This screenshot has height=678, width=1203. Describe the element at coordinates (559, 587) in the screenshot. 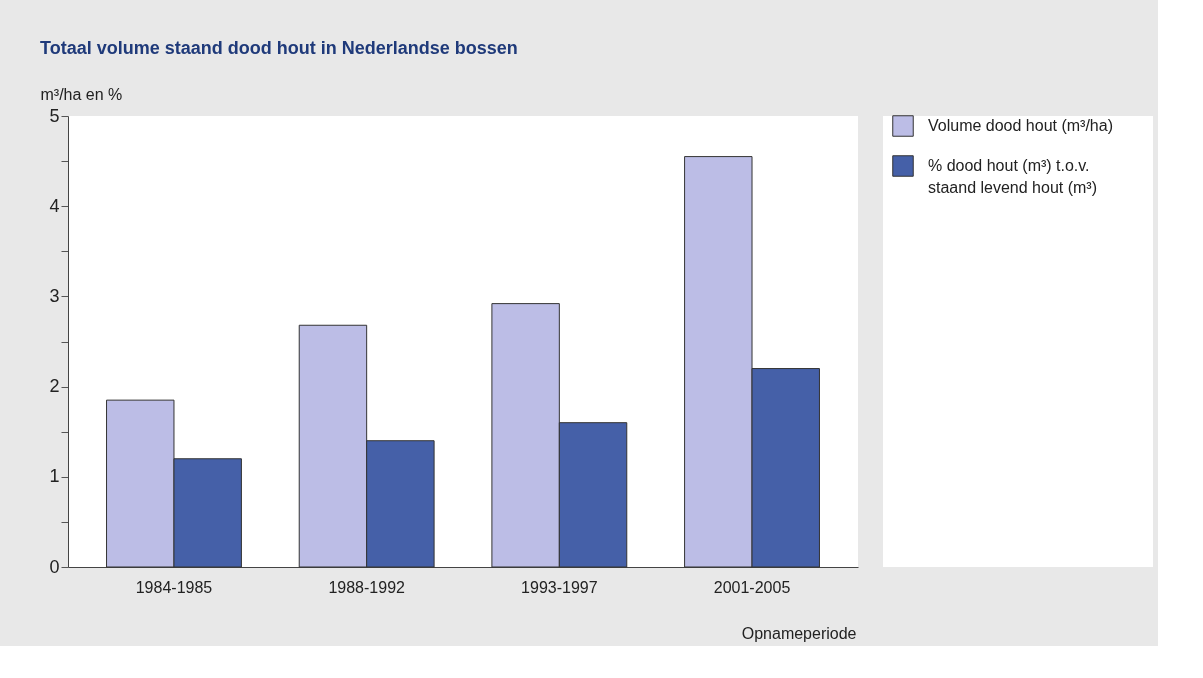

I see `x-tick-label: 1993-1997` at that location.